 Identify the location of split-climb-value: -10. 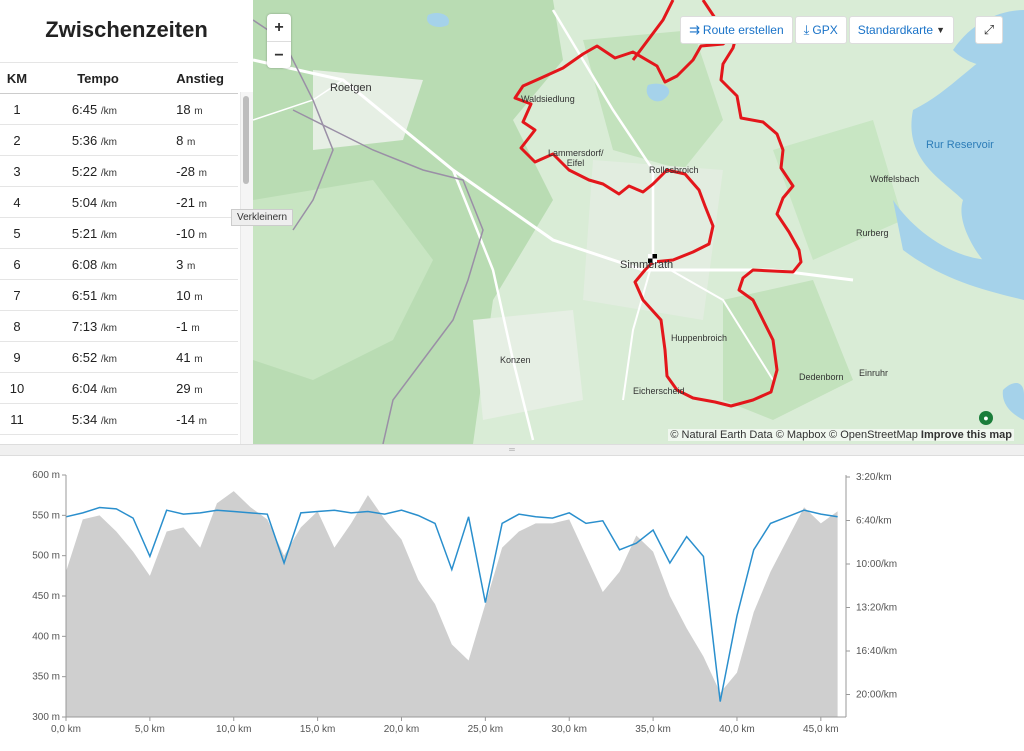
(185, 233).